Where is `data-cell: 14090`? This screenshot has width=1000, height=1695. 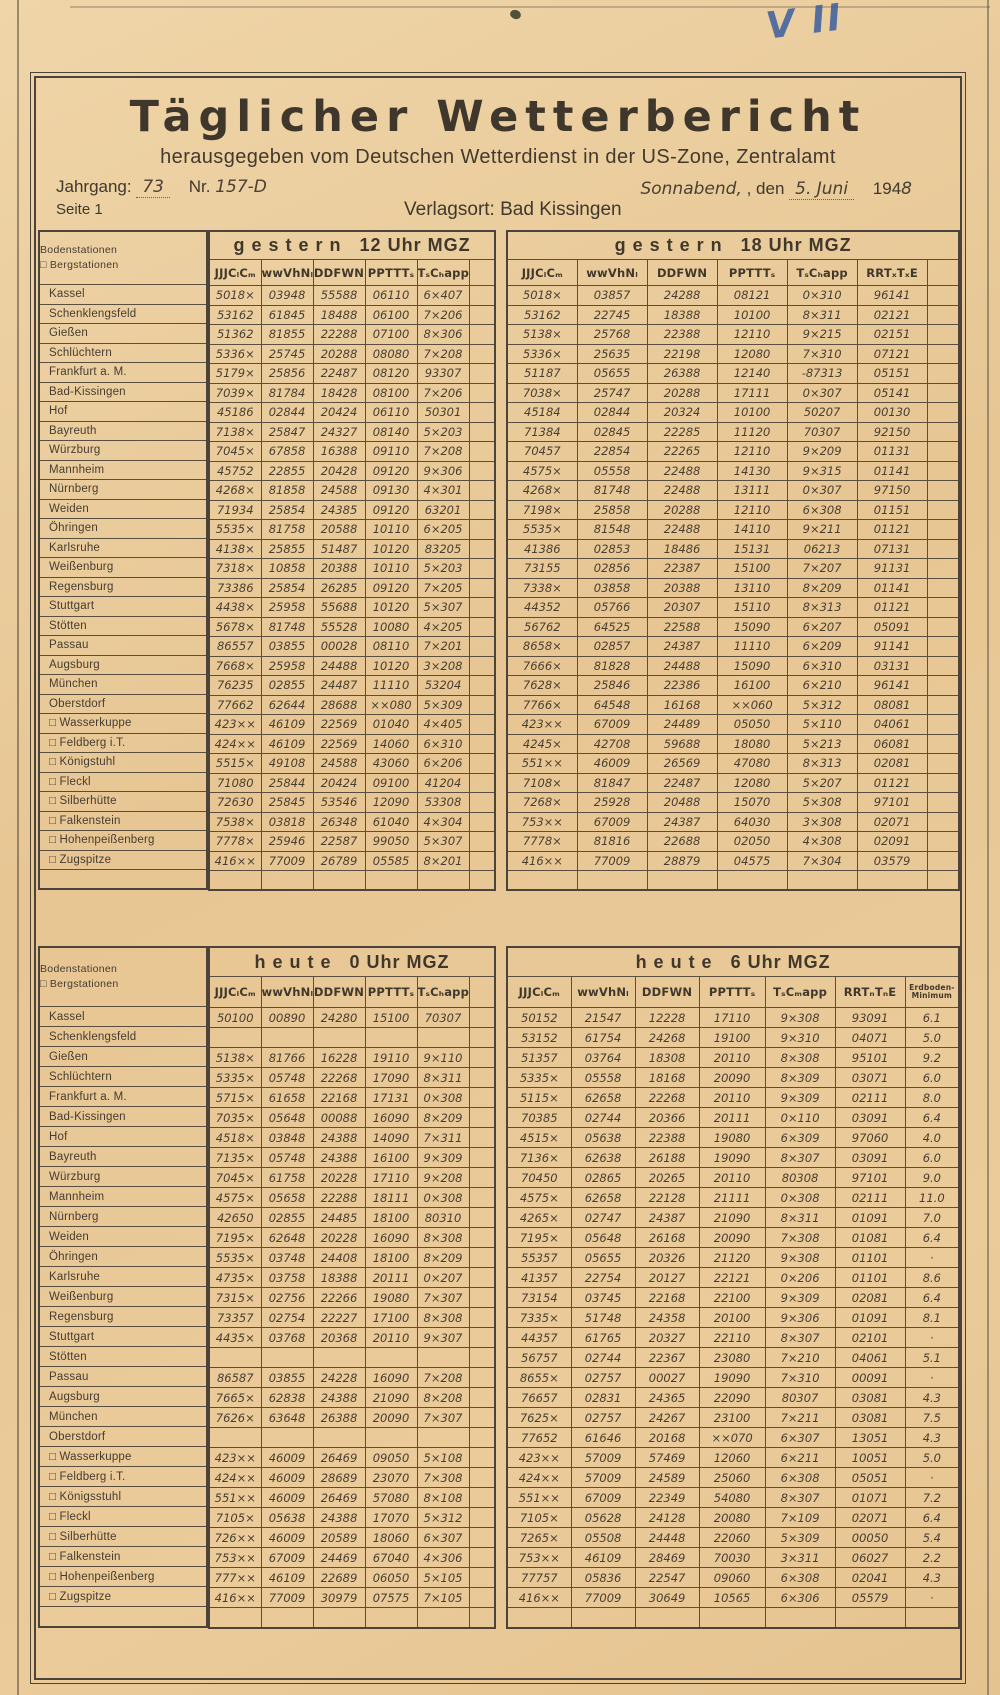
data-cell: 14090 is located at coordinates (391, 1137).